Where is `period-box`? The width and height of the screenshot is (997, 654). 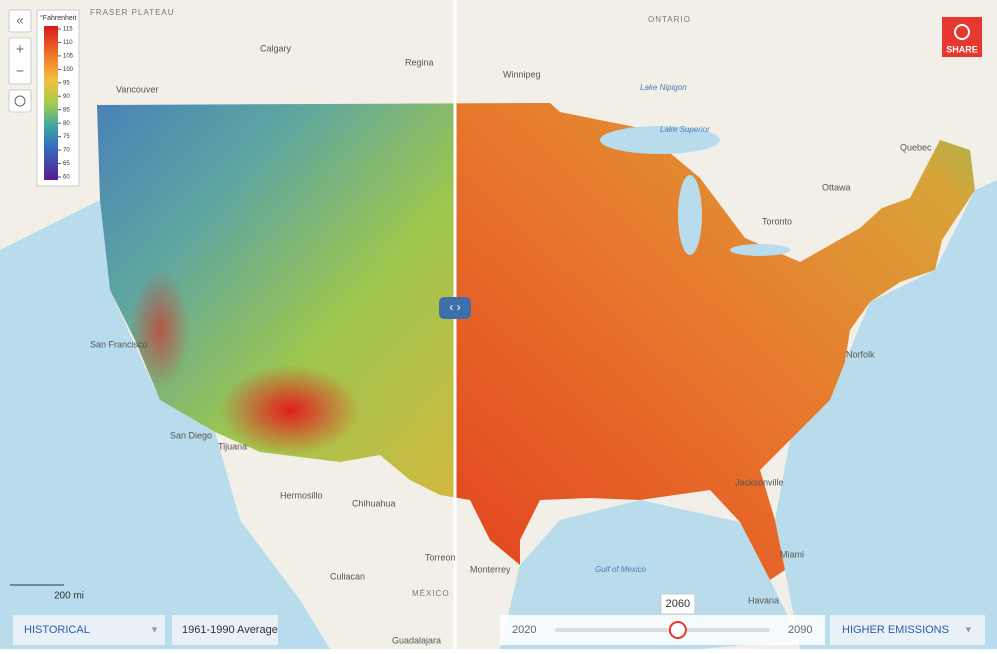
period-box is located at coordinates (225, 630).